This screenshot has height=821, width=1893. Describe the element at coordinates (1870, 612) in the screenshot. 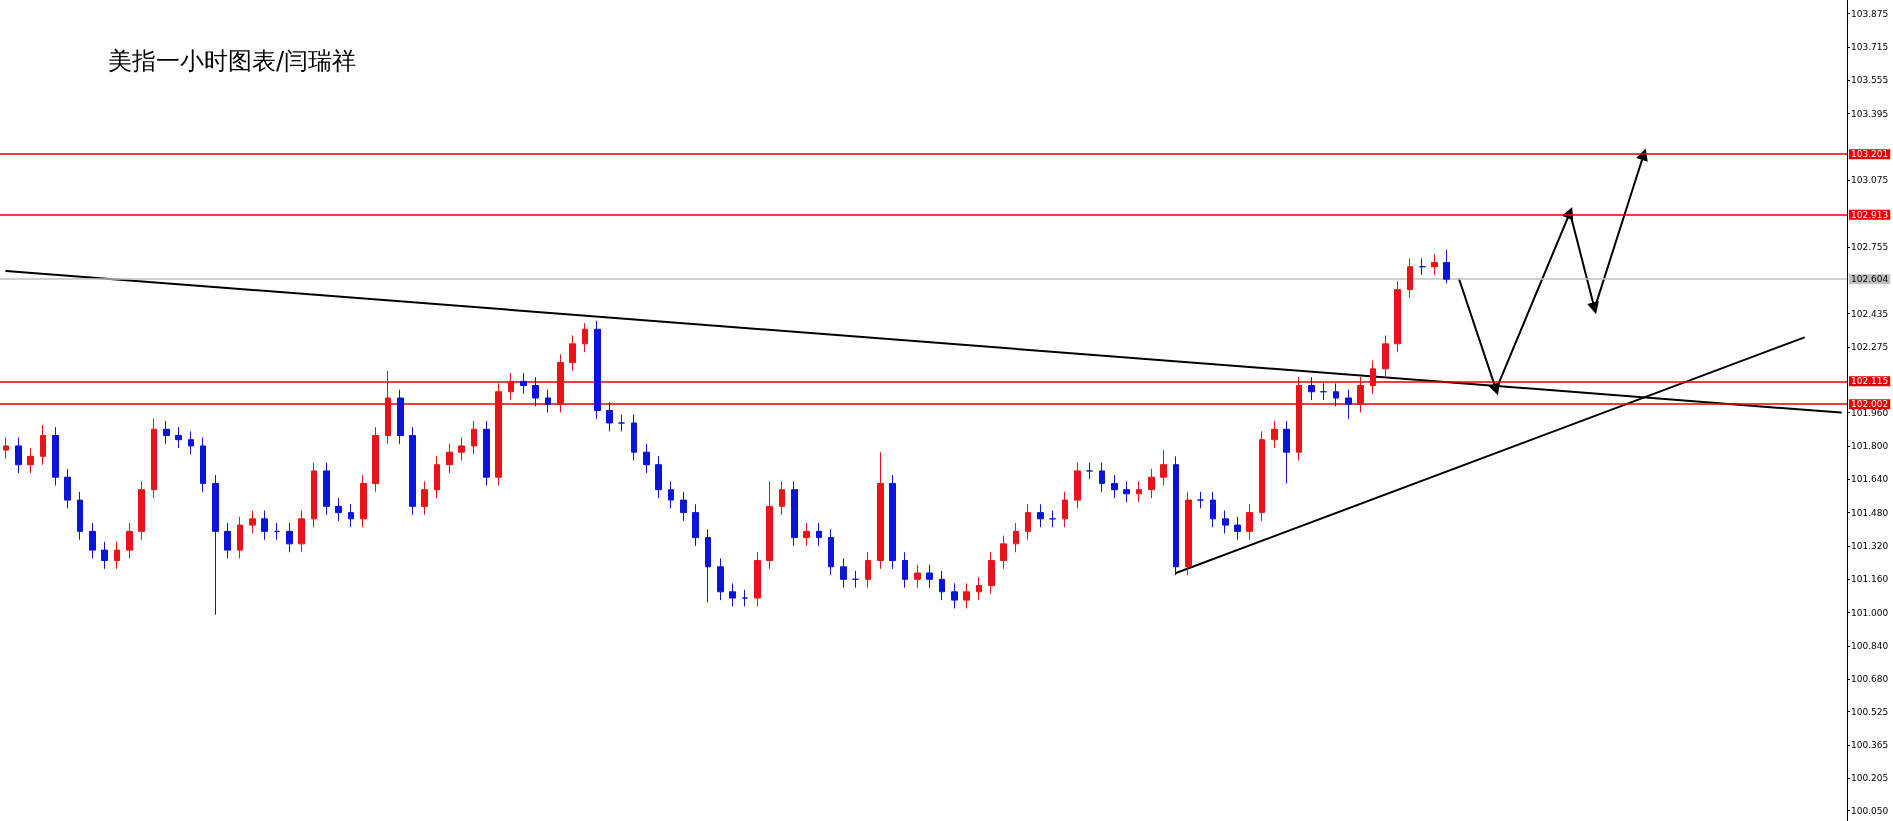

I see `y-tick-label: 101.000` at that location.